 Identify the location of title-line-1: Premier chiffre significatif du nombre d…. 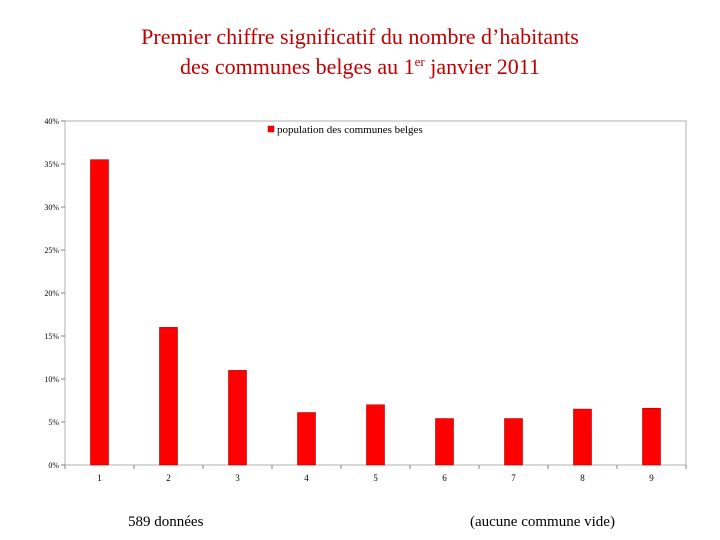
(360, 36).